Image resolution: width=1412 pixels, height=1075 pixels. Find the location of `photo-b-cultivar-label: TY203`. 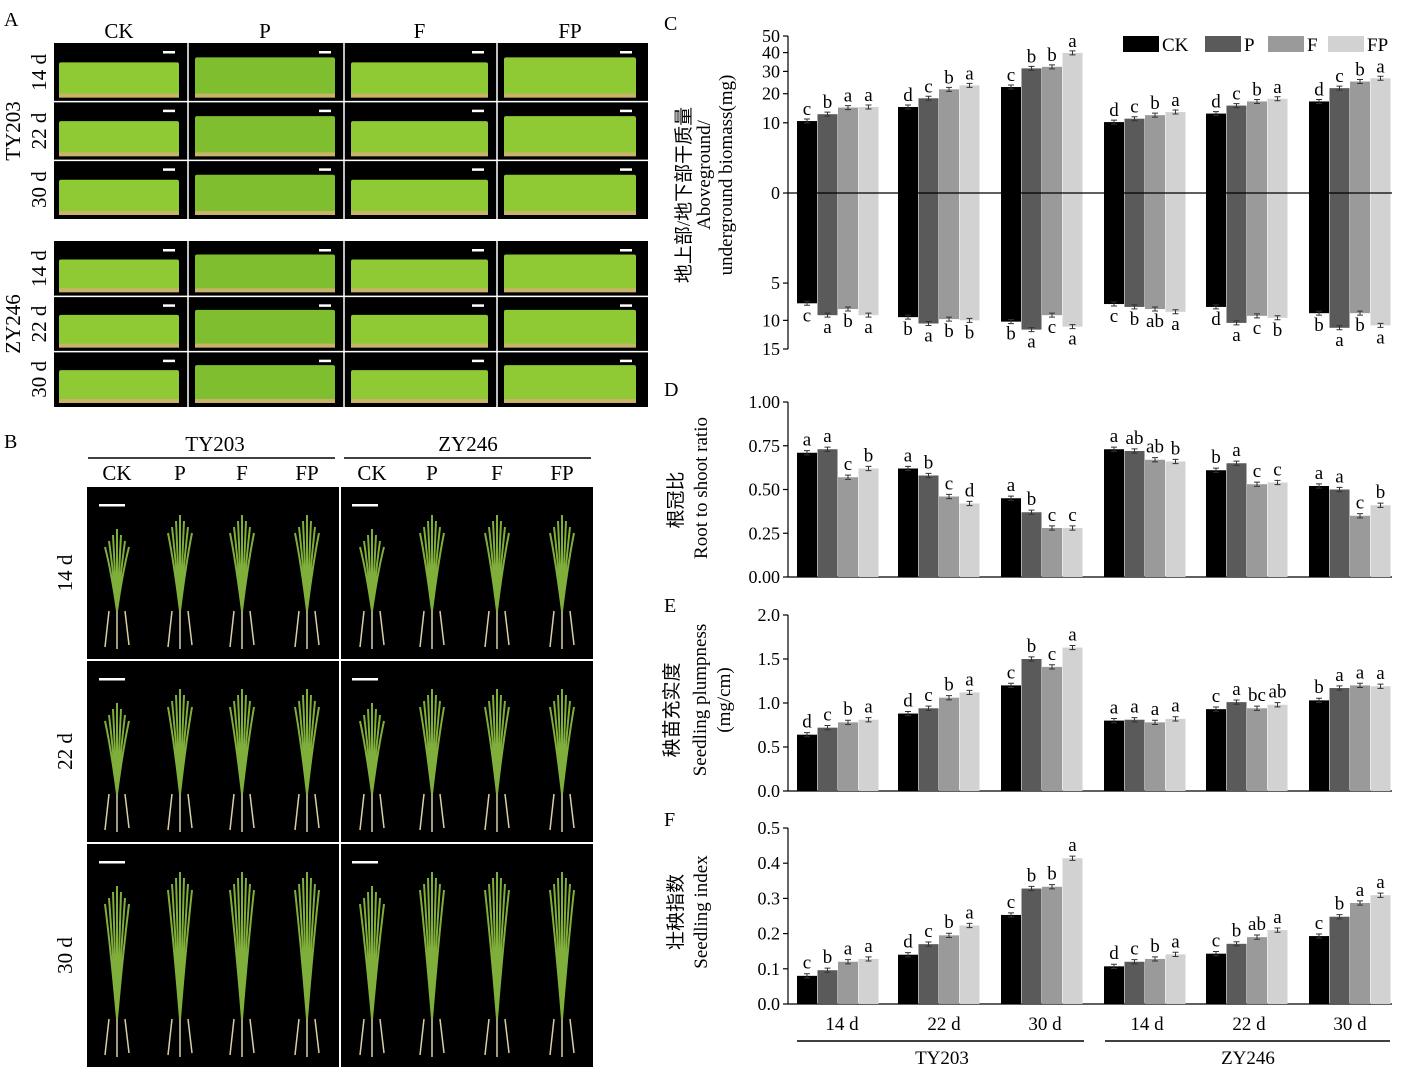

photo-b-cultivar-label: TY203 is located at coordinates (215, 444).